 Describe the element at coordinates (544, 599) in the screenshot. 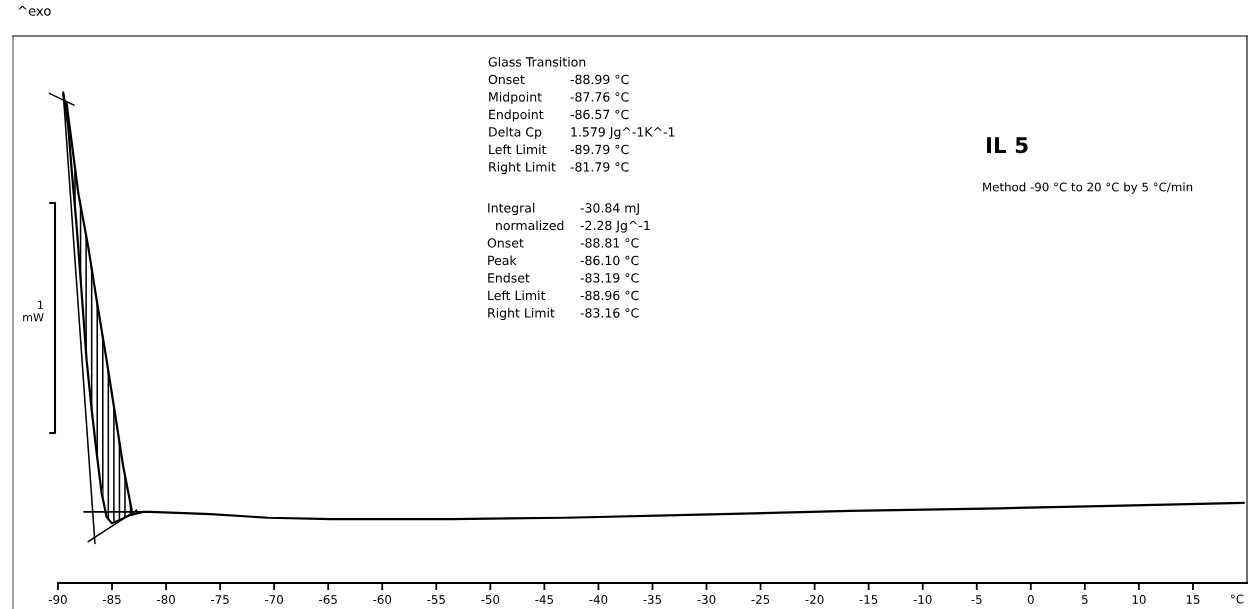

I see `x-tick-label: -45` at that location.